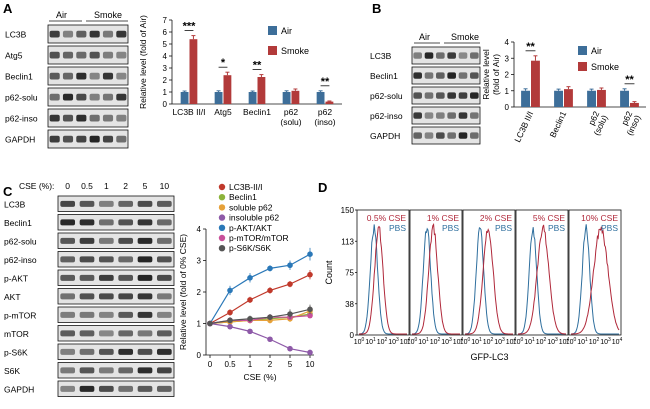 The image size is (650, 409). What do you see at coordinates (397, 228) in the screenshot?
I see `histogram-pbs-label: PBS` at bounding box center [397, 228].